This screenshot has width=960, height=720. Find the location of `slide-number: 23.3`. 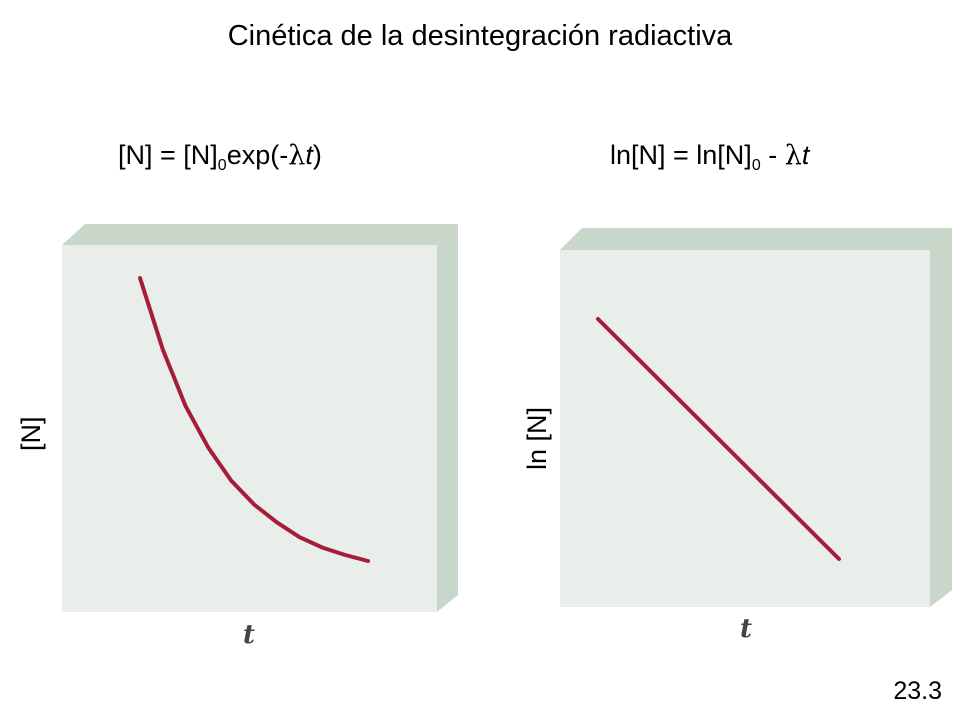

slide-number: 23.3 is located at coordinates (917, 691).